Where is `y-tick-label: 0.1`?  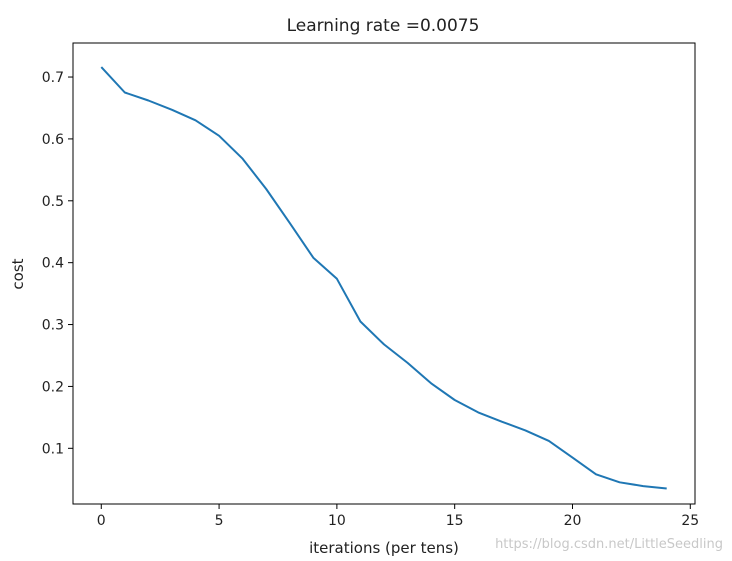 y-tick-label: 0.1 is located at coordinates (53, 449).